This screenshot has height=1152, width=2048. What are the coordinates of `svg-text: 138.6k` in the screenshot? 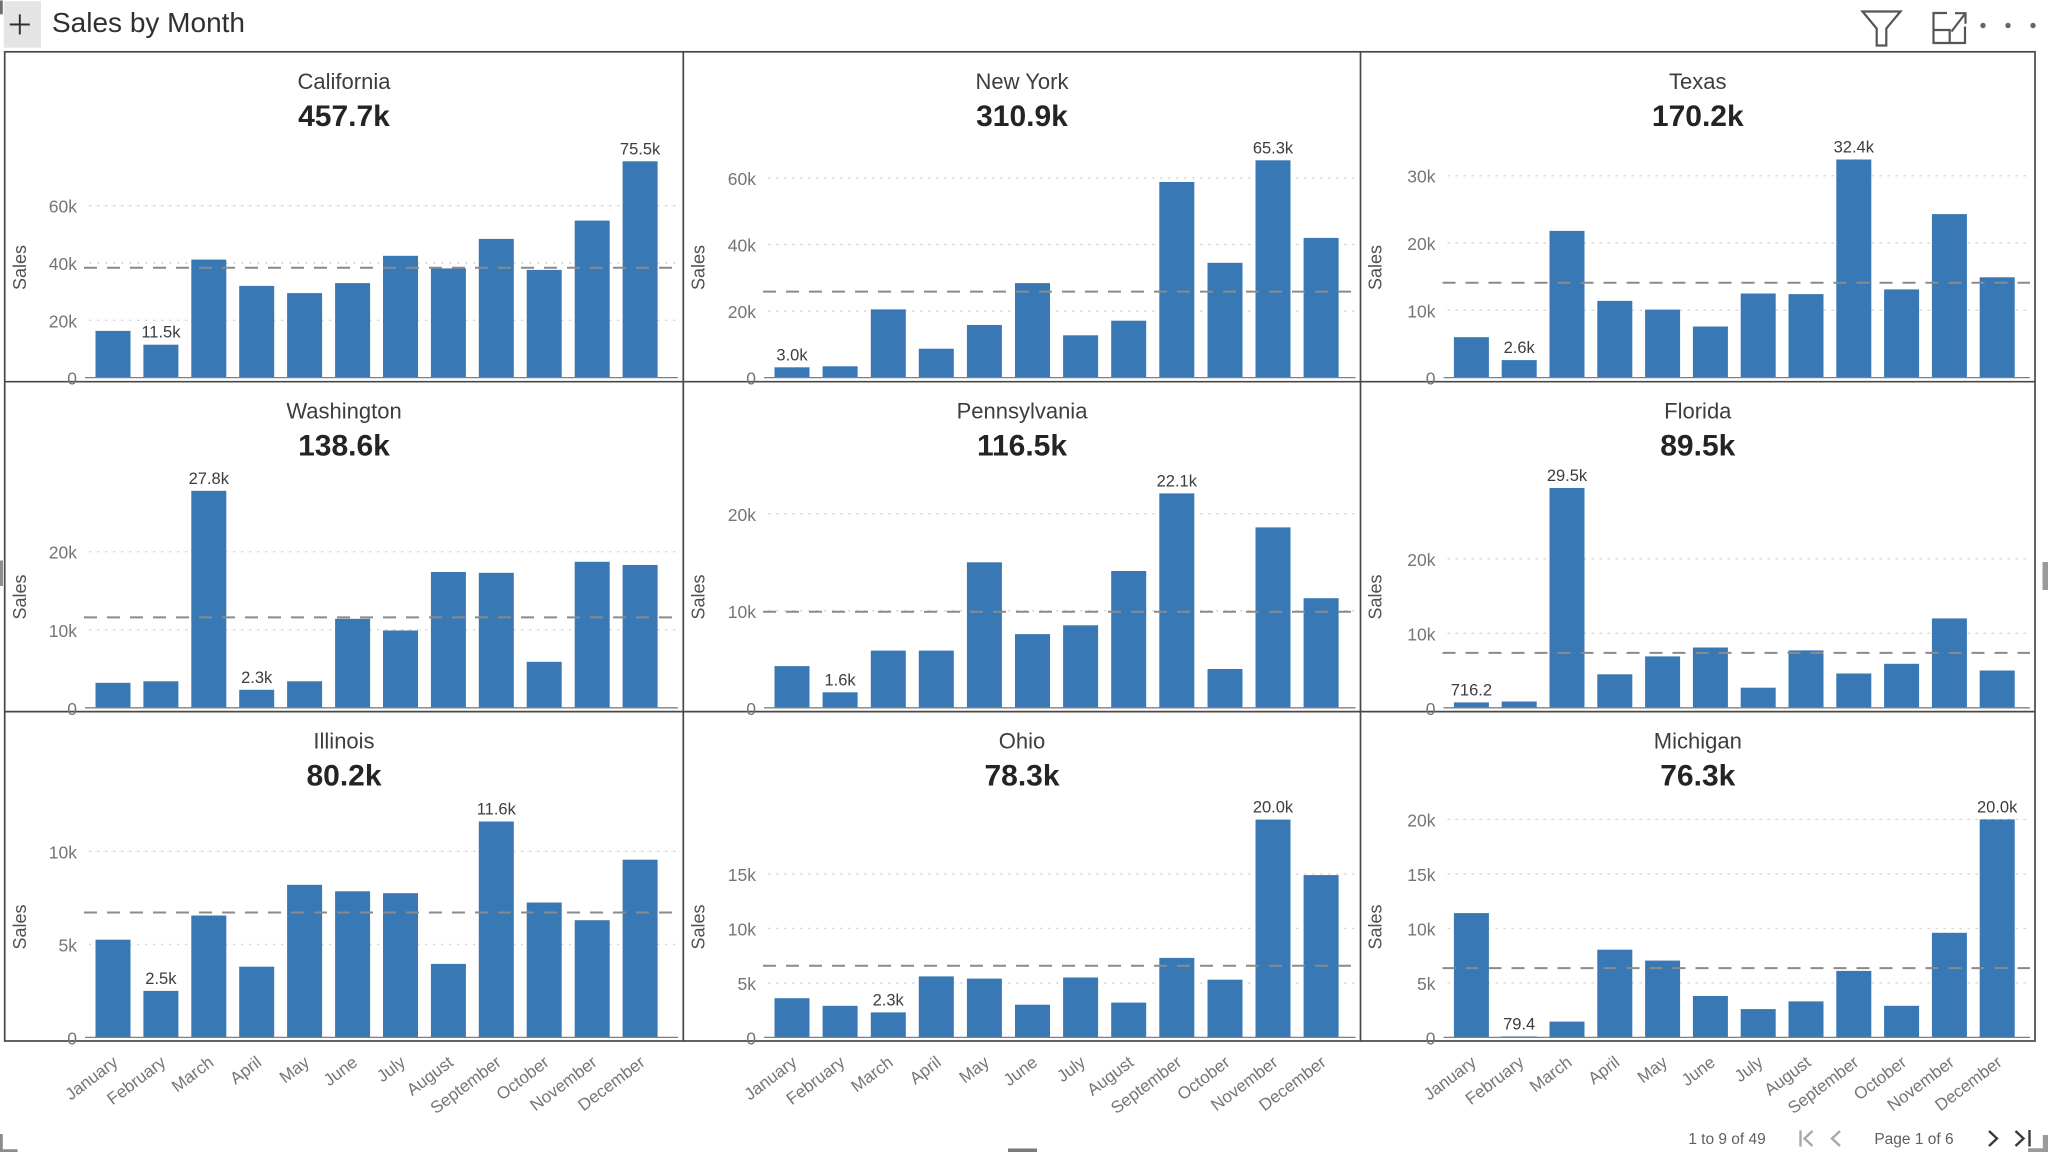 It's located at (344, 446).